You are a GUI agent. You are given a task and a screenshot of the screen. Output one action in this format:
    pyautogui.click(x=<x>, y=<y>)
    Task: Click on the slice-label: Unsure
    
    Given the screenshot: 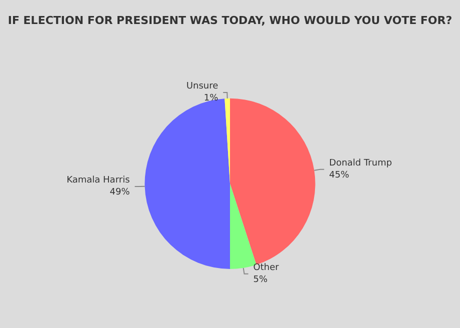 What is the action you would take?
    pyautogui.click(x=202, y=86)
    